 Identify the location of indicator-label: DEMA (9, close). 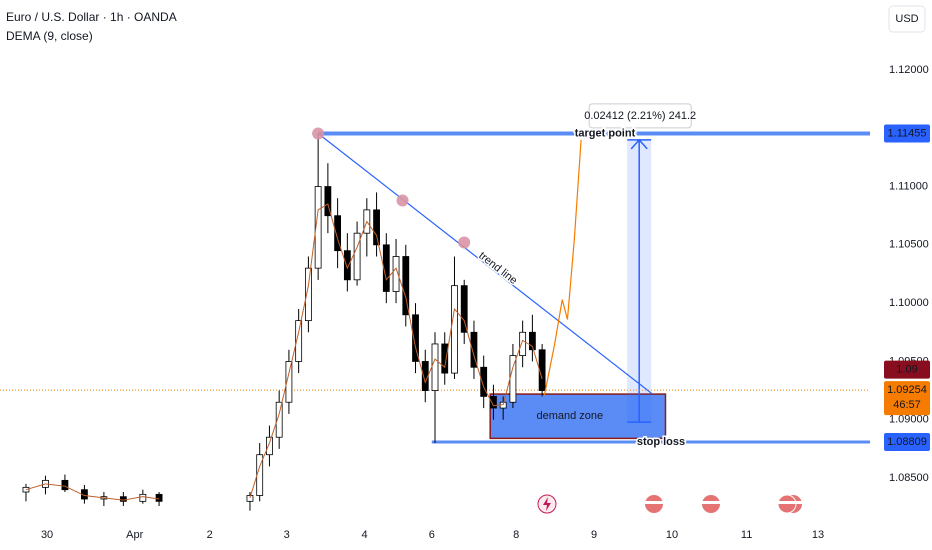
(49, 36).